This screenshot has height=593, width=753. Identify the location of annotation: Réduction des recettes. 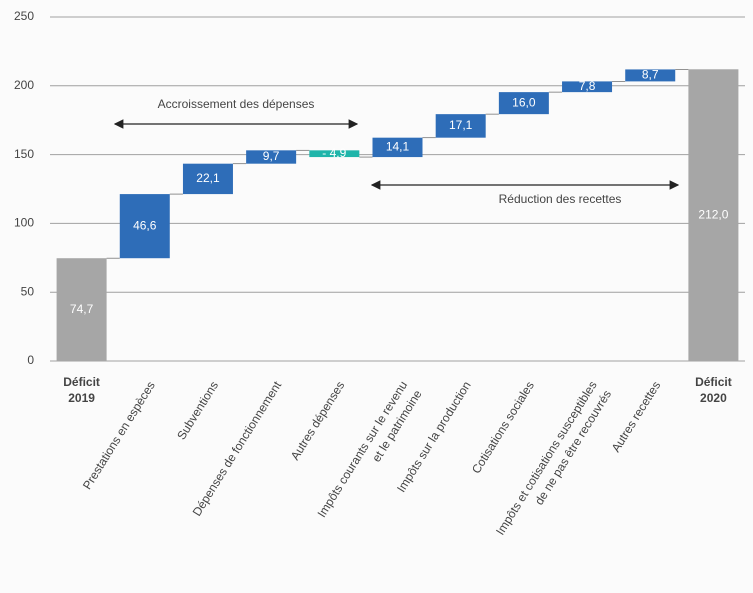
(560, 199).